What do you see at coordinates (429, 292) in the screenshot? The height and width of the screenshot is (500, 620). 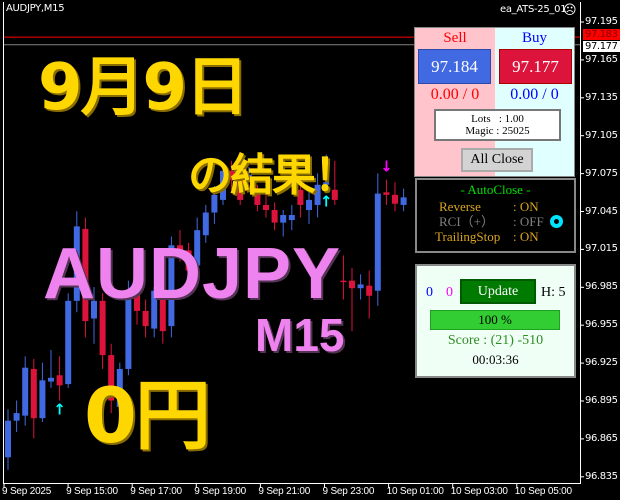 I see `count-blue: 0` at bounding box center [429, 292].